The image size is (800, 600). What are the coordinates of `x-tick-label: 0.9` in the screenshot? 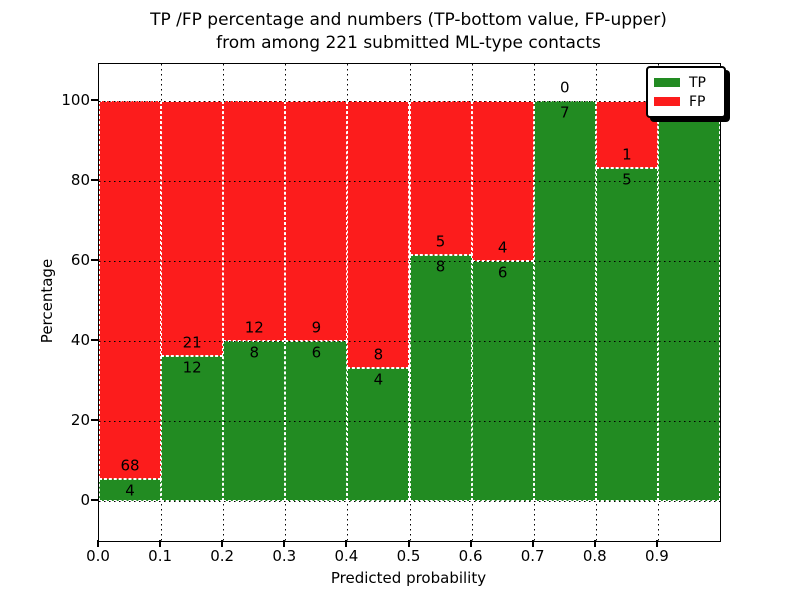 It's located at (656, 556).